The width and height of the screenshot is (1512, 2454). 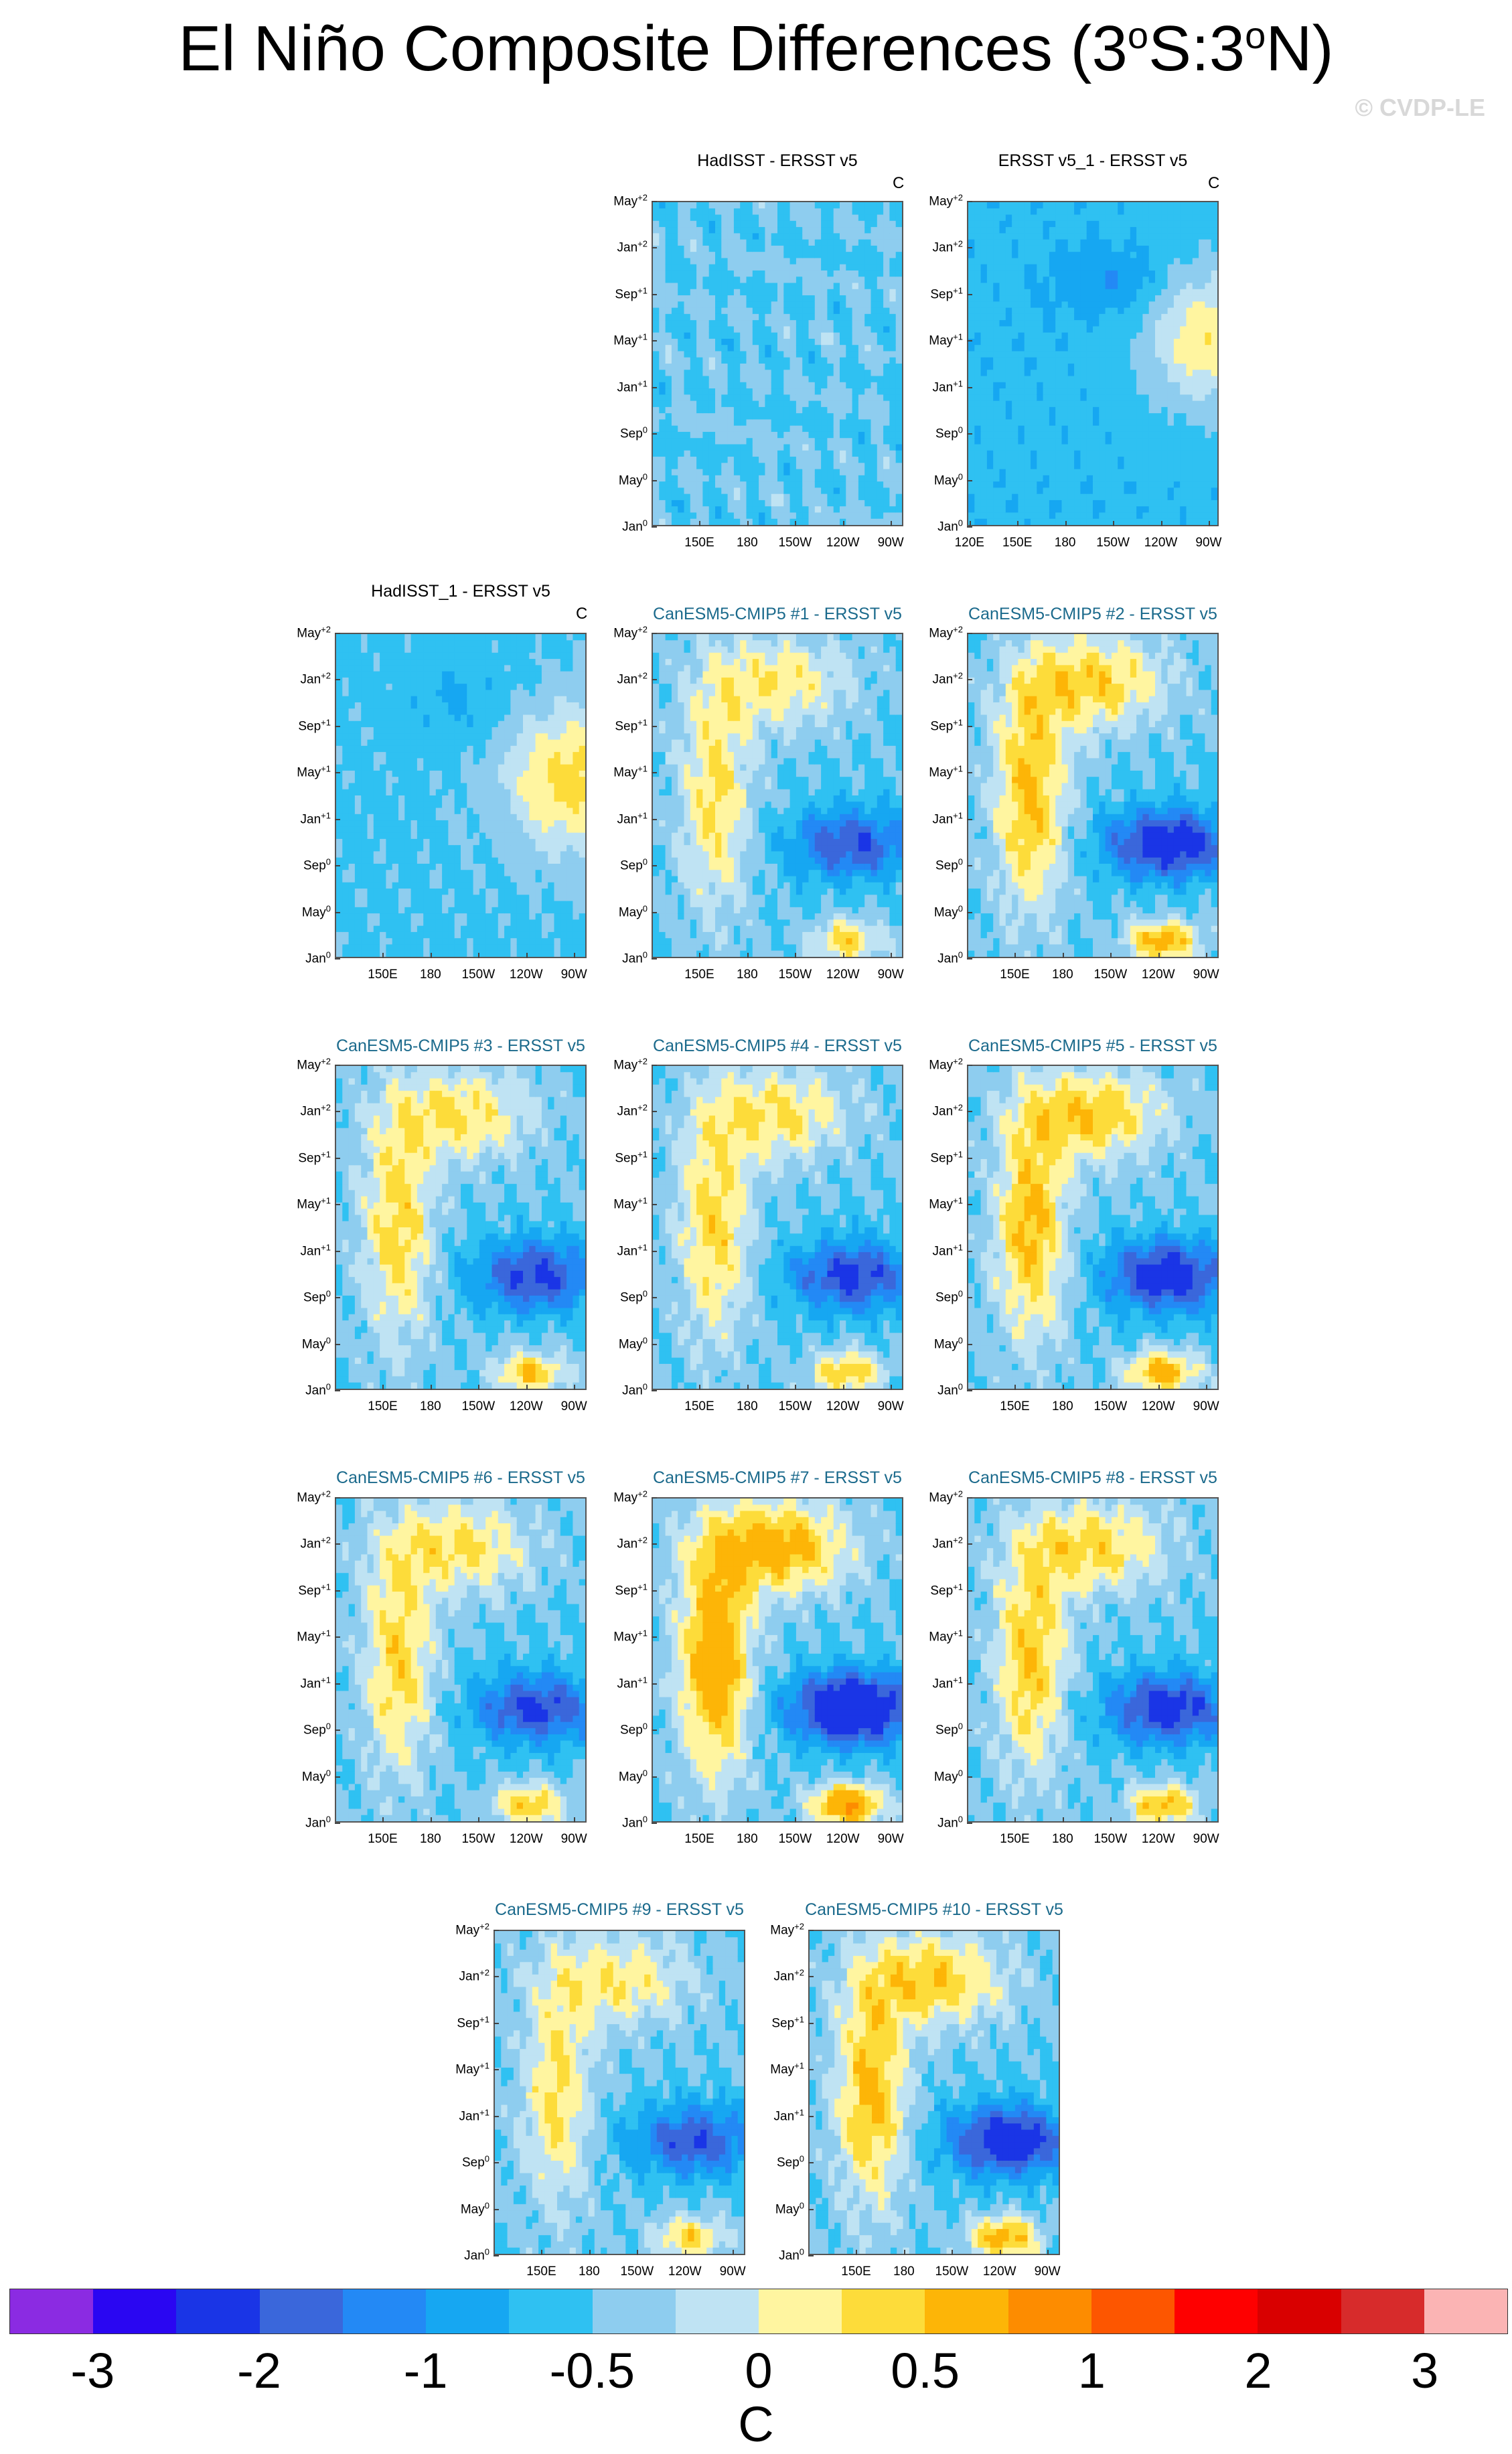 I want to click on x-tick-label: 150W, so click(x=795, y=543).